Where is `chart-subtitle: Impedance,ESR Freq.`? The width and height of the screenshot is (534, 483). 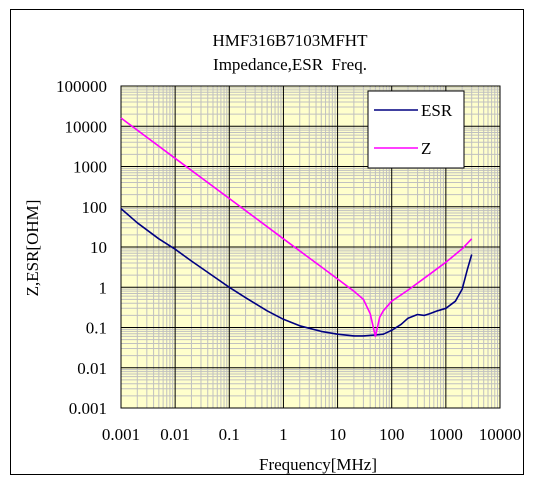 chart-subtitle: Impedance,ESR Freq. is located at coordinates (290, 64).